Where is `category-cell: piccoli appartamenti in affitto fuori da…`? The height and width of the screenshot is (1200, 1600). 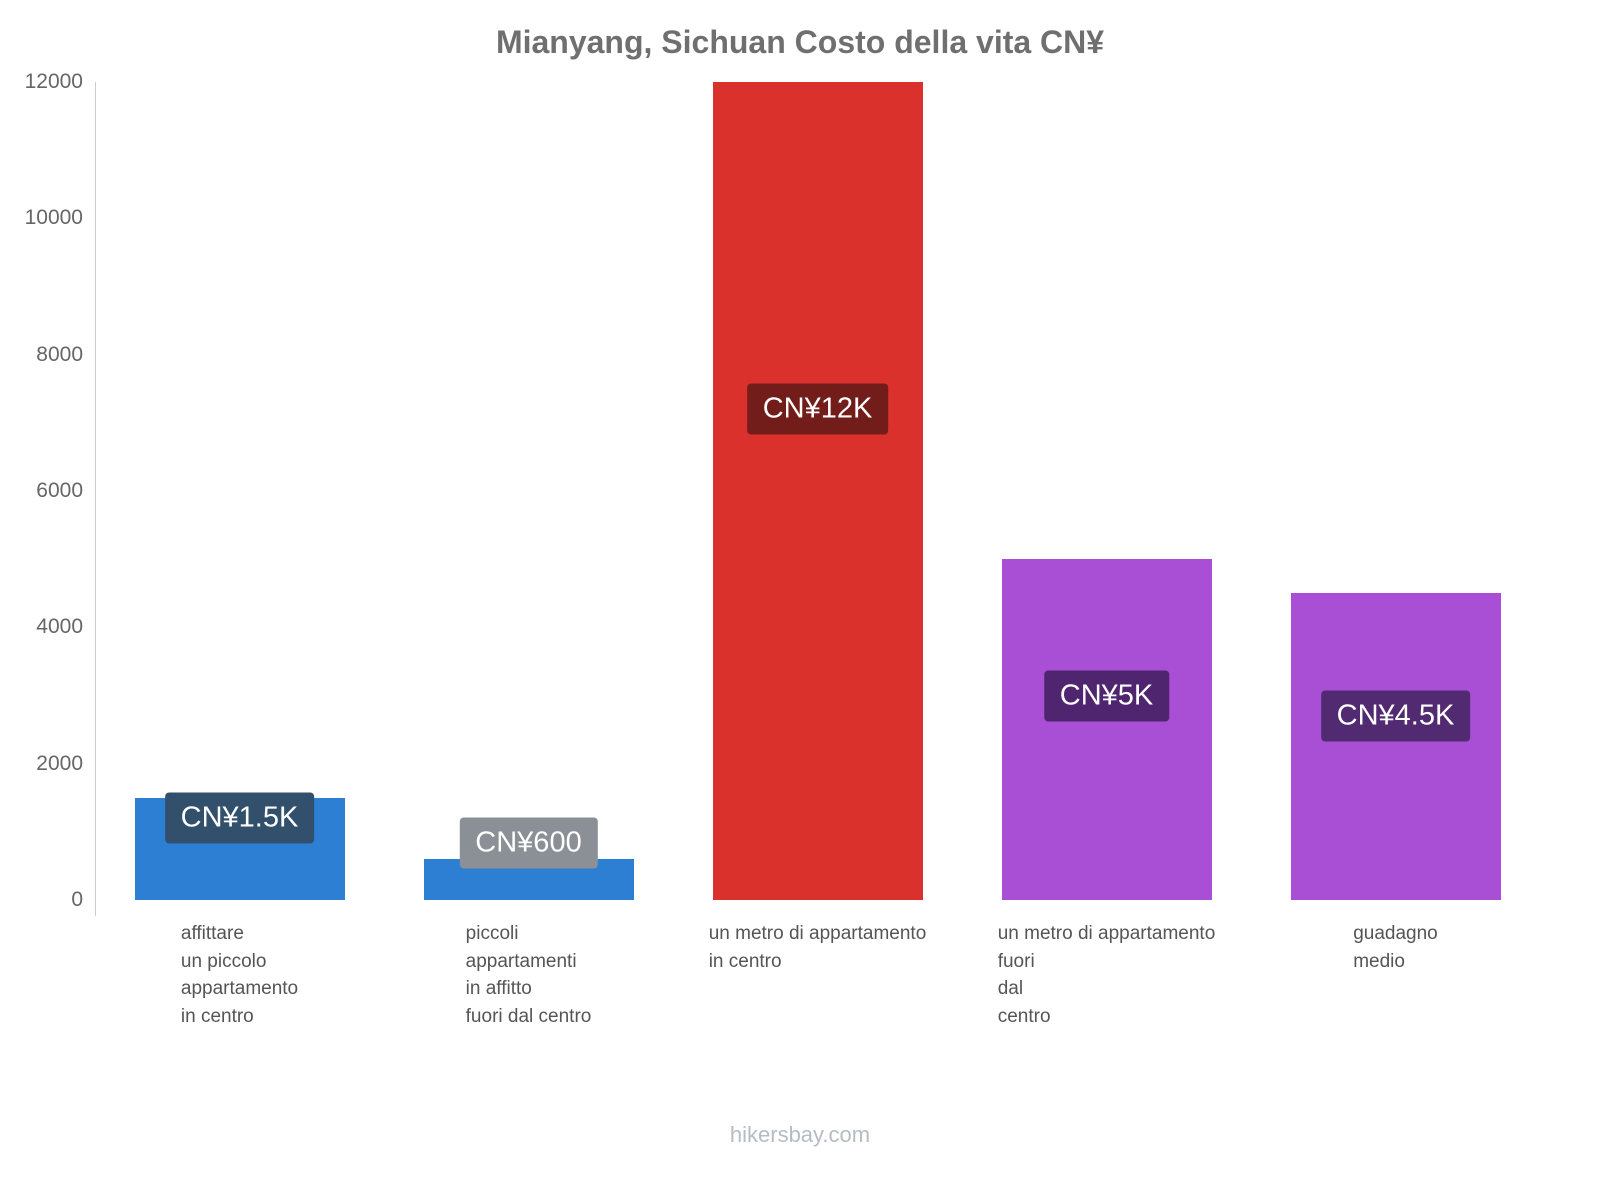
category-cell: piccoli appartamenti in affitto fuori da… is located at coordinates (528, 975).